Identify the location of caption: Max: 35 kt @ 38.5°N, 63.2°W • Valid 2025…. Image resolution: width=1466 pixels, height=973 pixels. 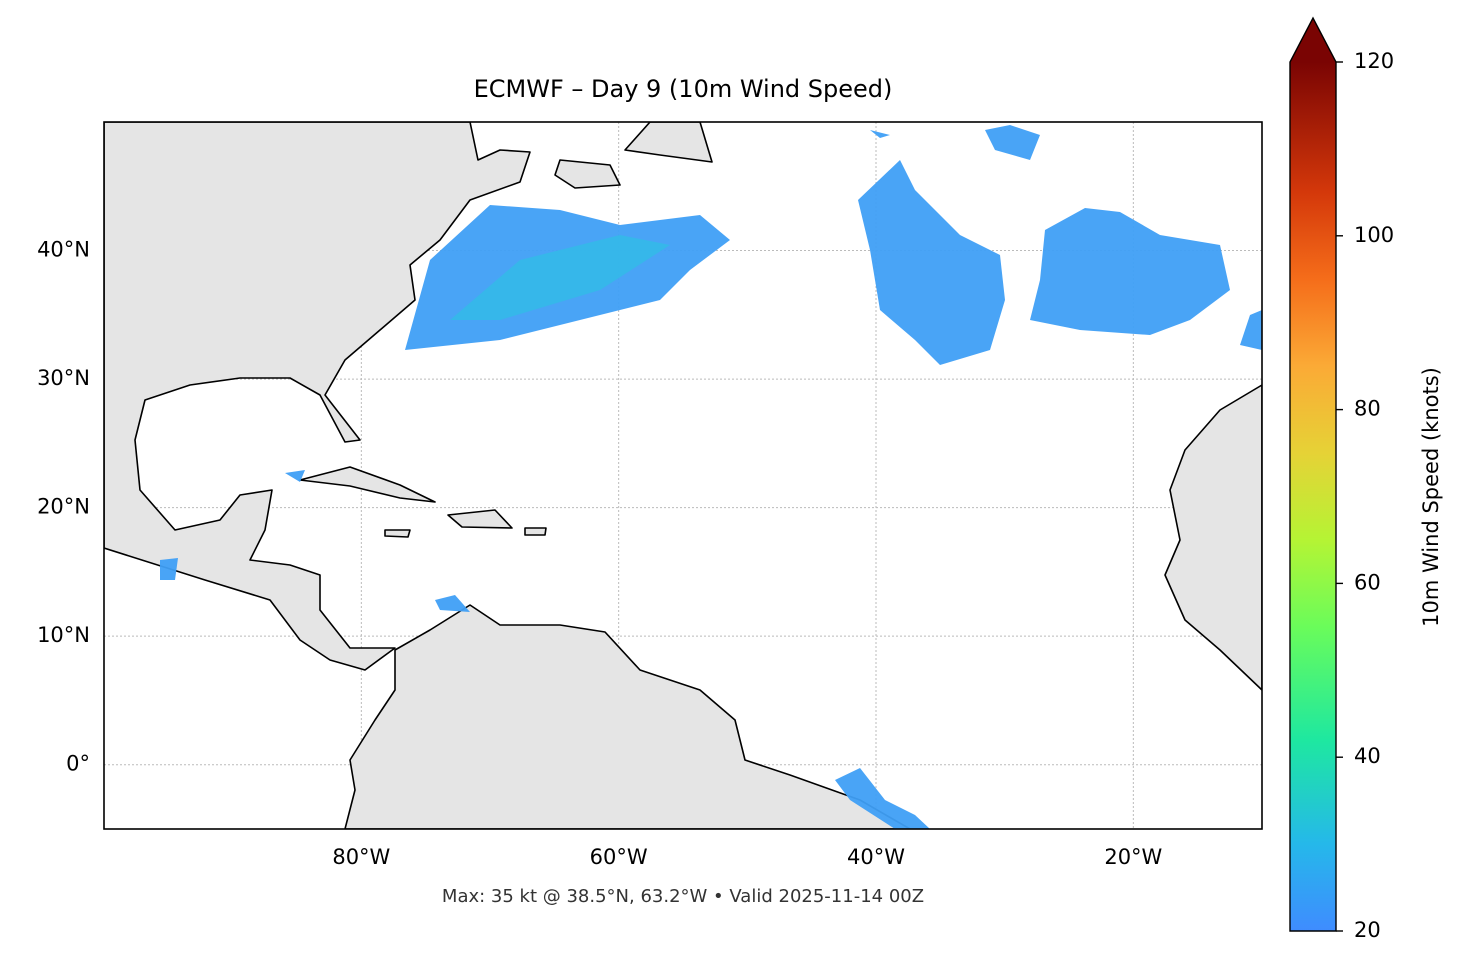
(683, 896).